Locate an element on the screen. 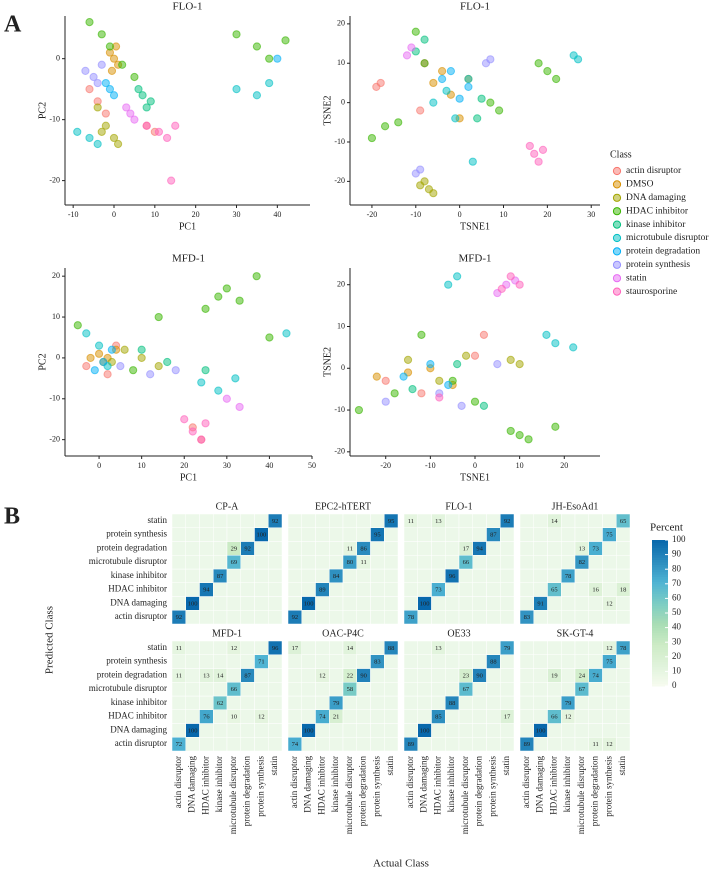  x-tick-label: 20 is located at coordinates (547, 214).